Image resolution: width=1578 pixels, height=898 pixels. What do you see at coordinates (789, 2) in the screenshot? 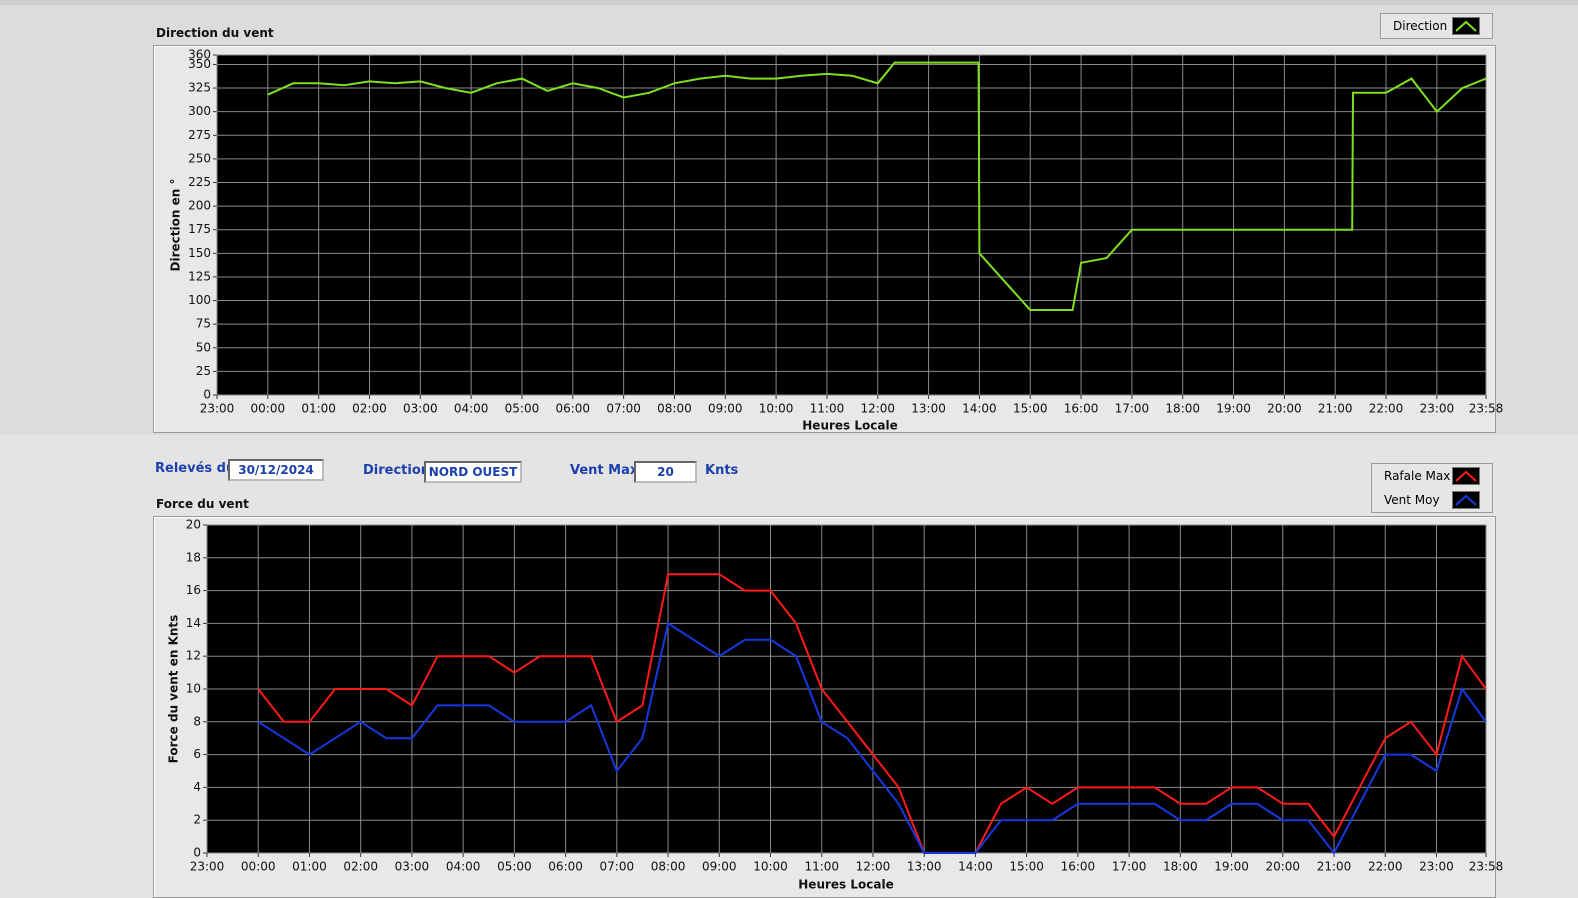
I see `top-band` at bounding box center [789, 2].